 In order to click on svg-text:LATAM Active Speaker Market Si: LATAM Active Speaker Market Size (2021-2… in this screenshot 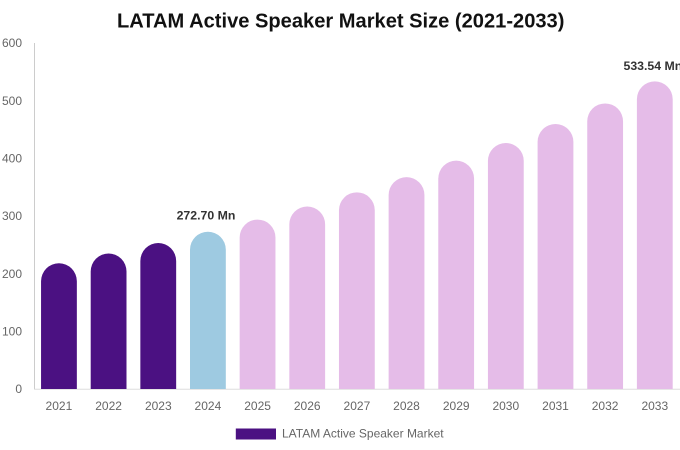, I will do `click(340, 22)`.